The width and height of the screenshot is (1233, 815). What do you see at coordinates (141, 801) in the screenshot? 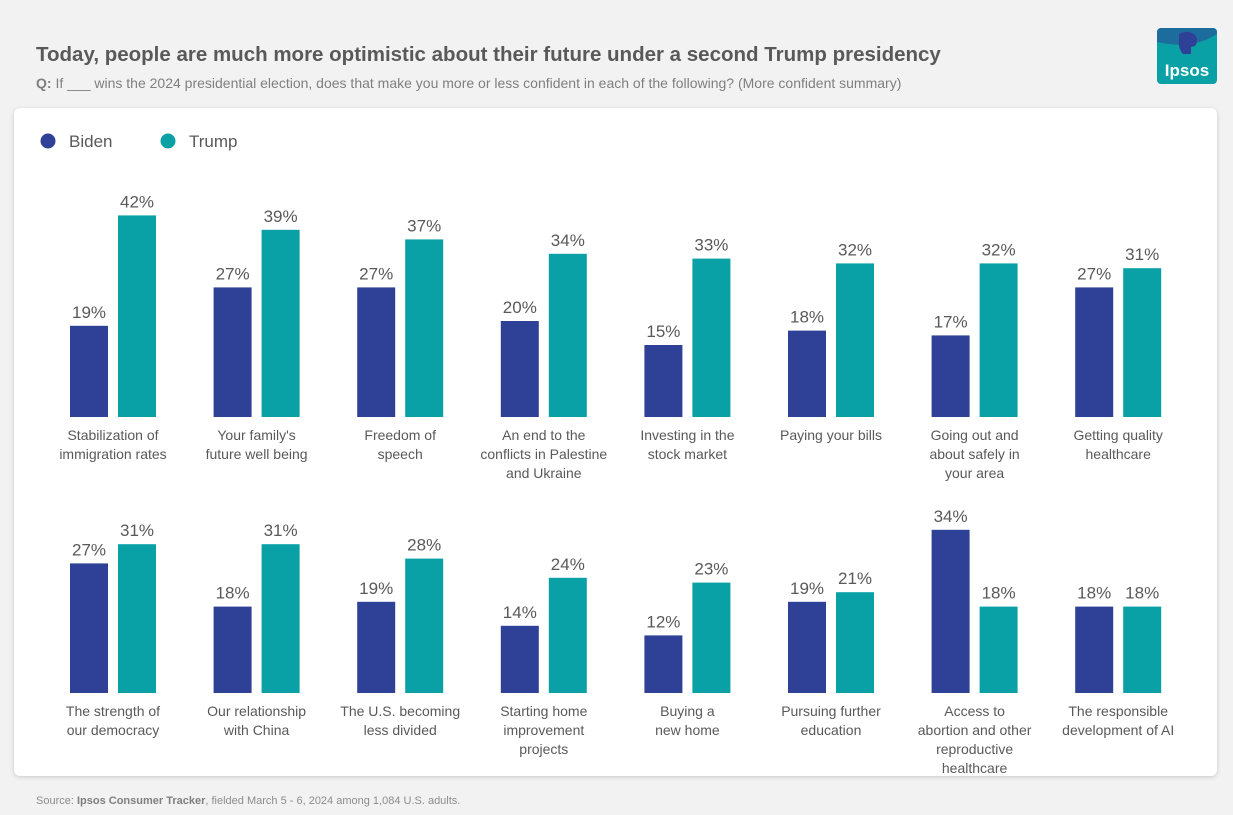
I see `source-name: Ipsos Consumer Tracker` at bounding box center [141, 801].